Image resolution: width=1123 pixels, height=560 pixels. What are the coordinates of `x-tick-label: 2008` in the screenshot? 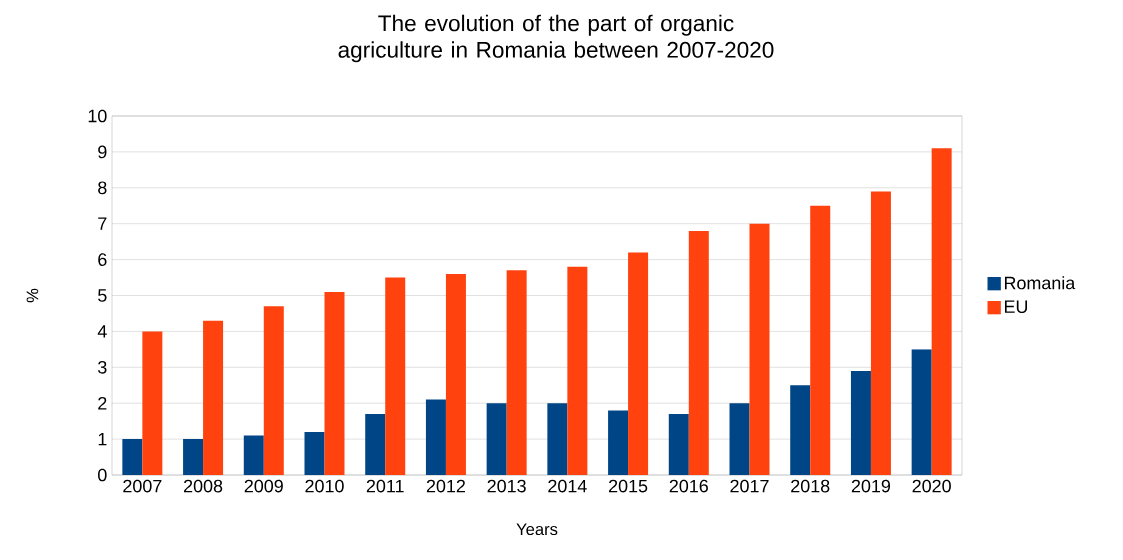 It's located at (203, 486).